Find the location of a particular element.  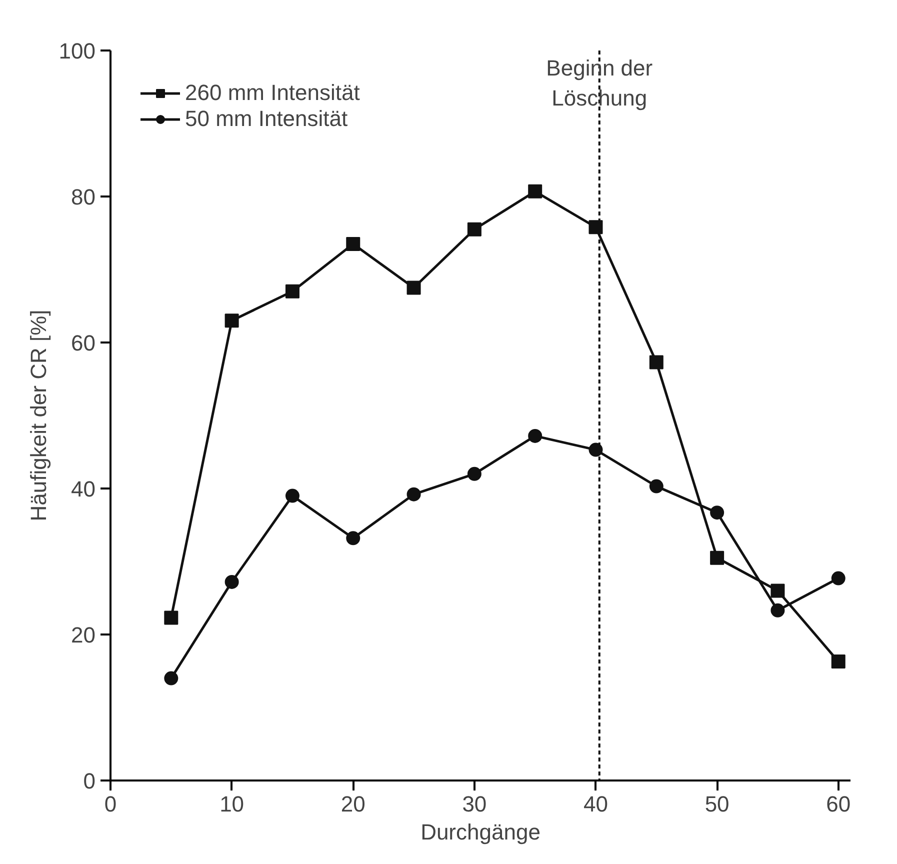

x-axis-title: Durchgänge is located at coordinates (480, 832).